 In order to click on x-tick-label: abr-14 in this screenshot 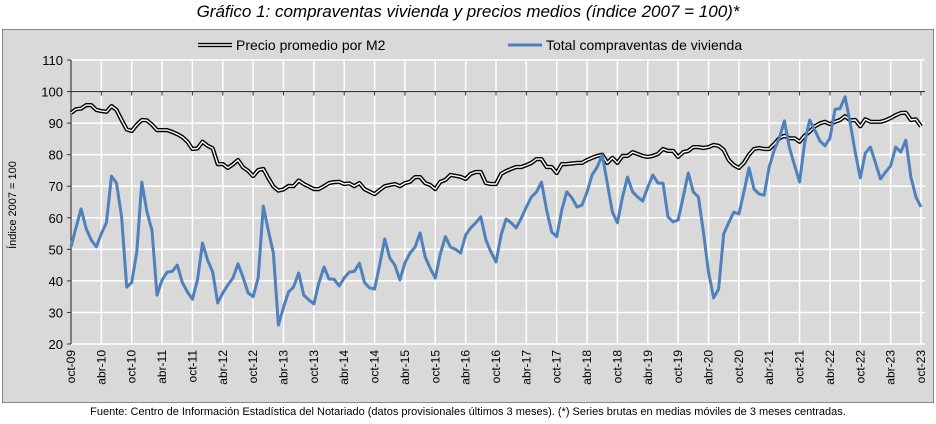, I will do `click(344, 367)`.